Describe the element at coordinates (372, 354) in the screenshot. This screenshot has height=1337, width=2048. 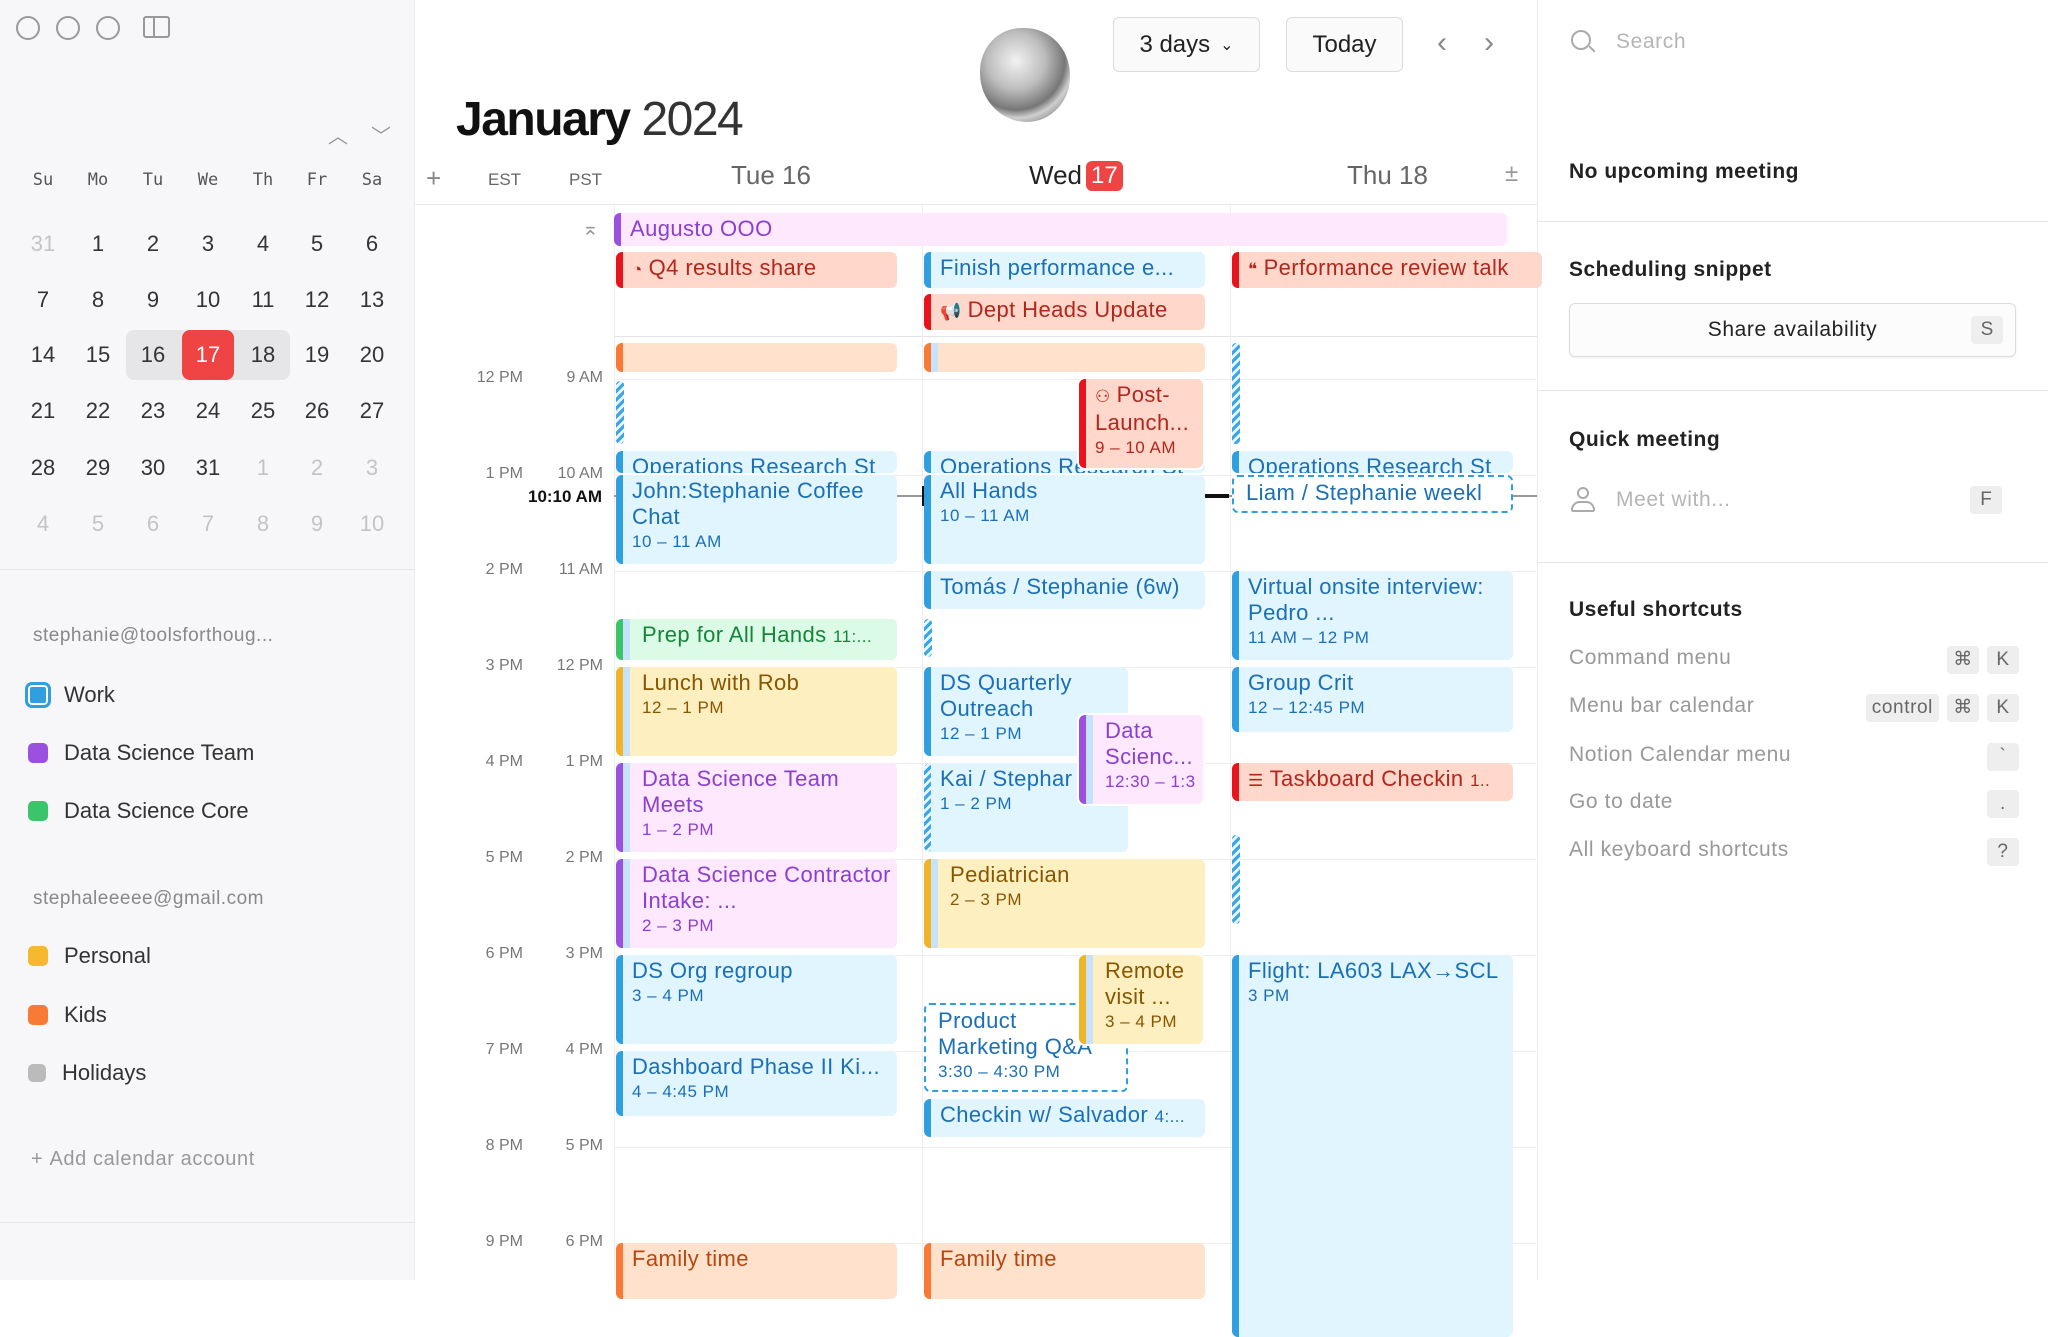
I see `mini-calendar-day: 20` at that location.